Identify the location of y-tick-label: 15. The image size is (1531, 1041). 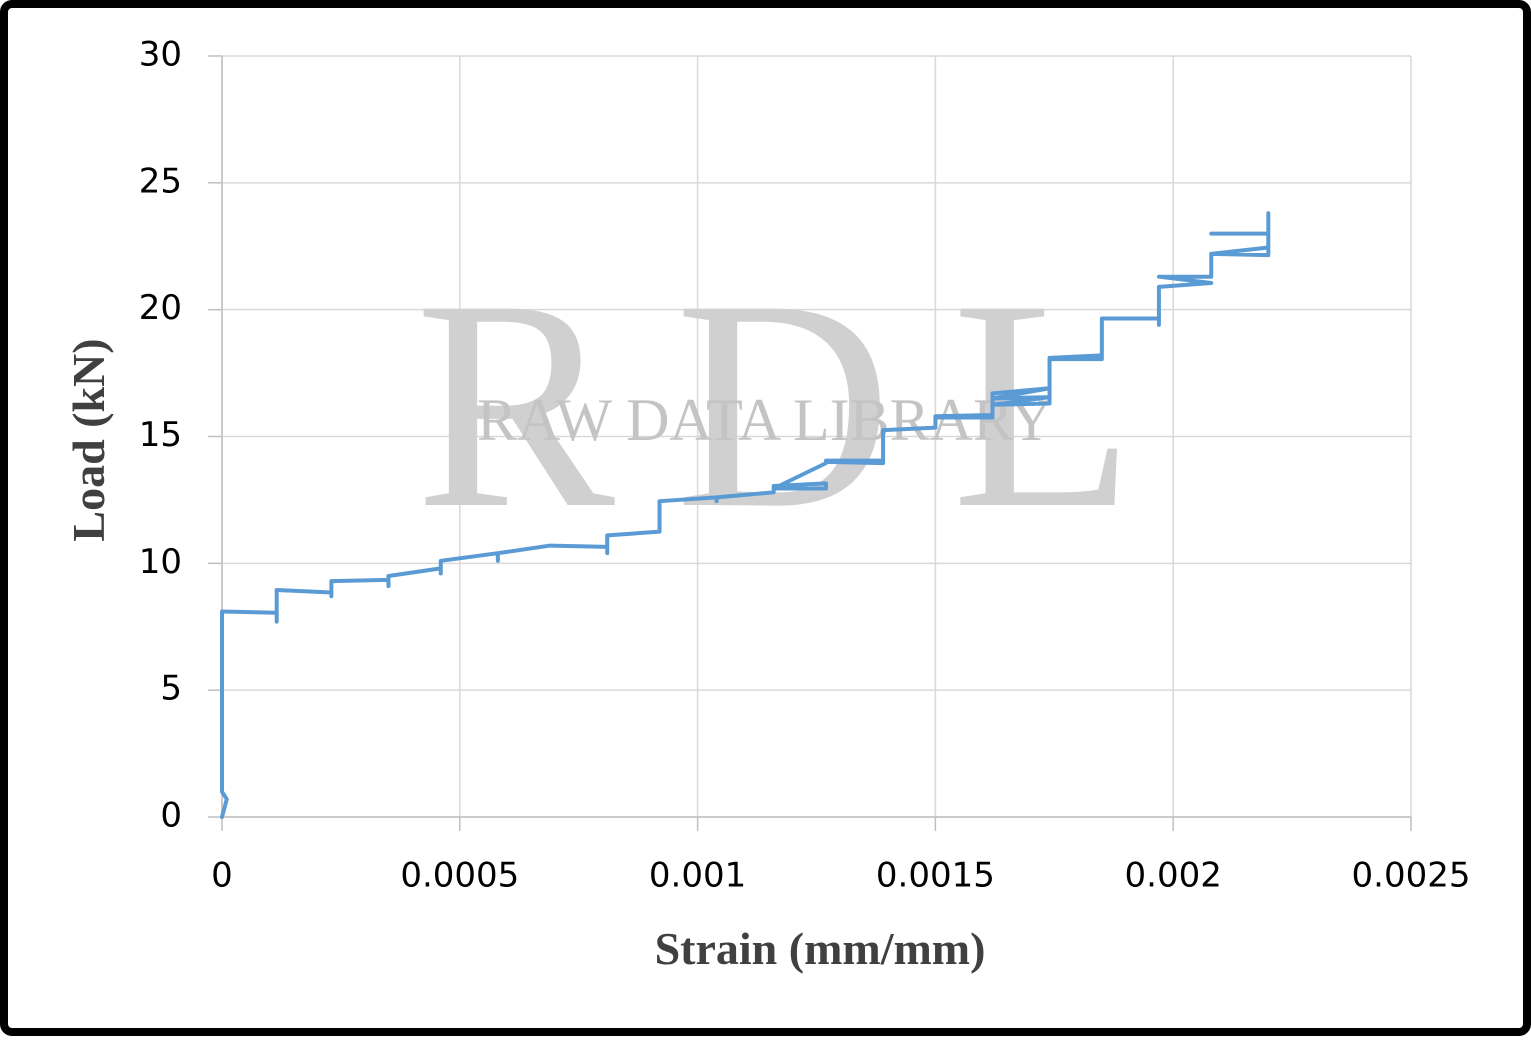
(160, 435).